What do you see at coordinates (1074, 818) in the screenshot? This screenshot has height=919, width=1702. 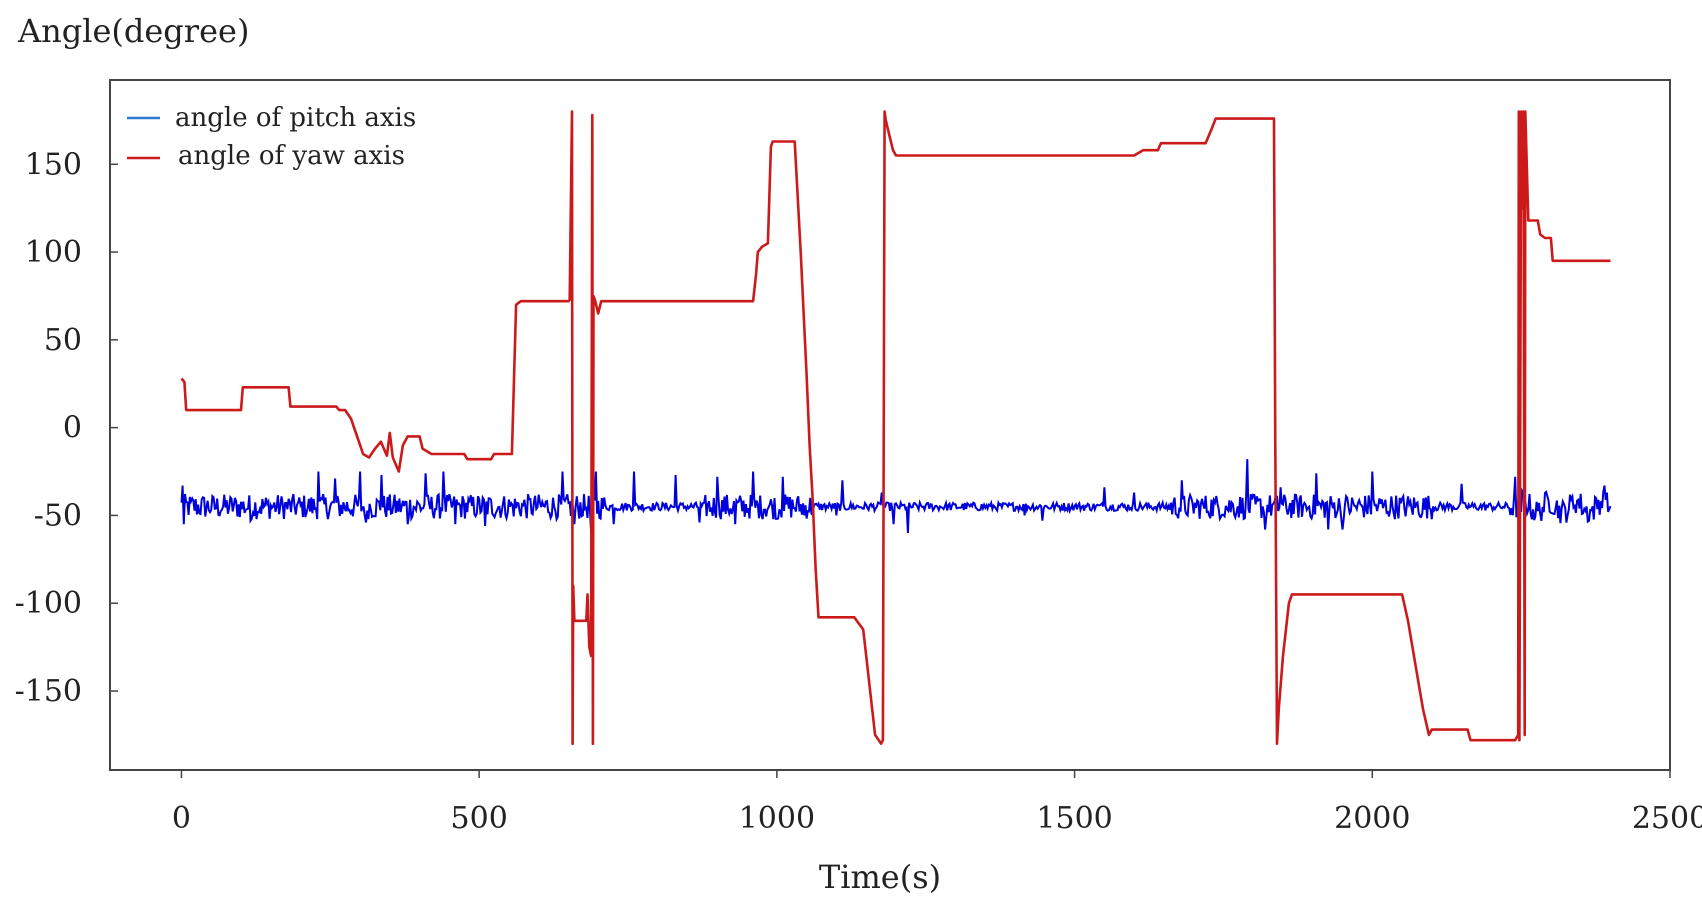 I see `x-tick-label: 1500` at bounding box center [1074, 818].